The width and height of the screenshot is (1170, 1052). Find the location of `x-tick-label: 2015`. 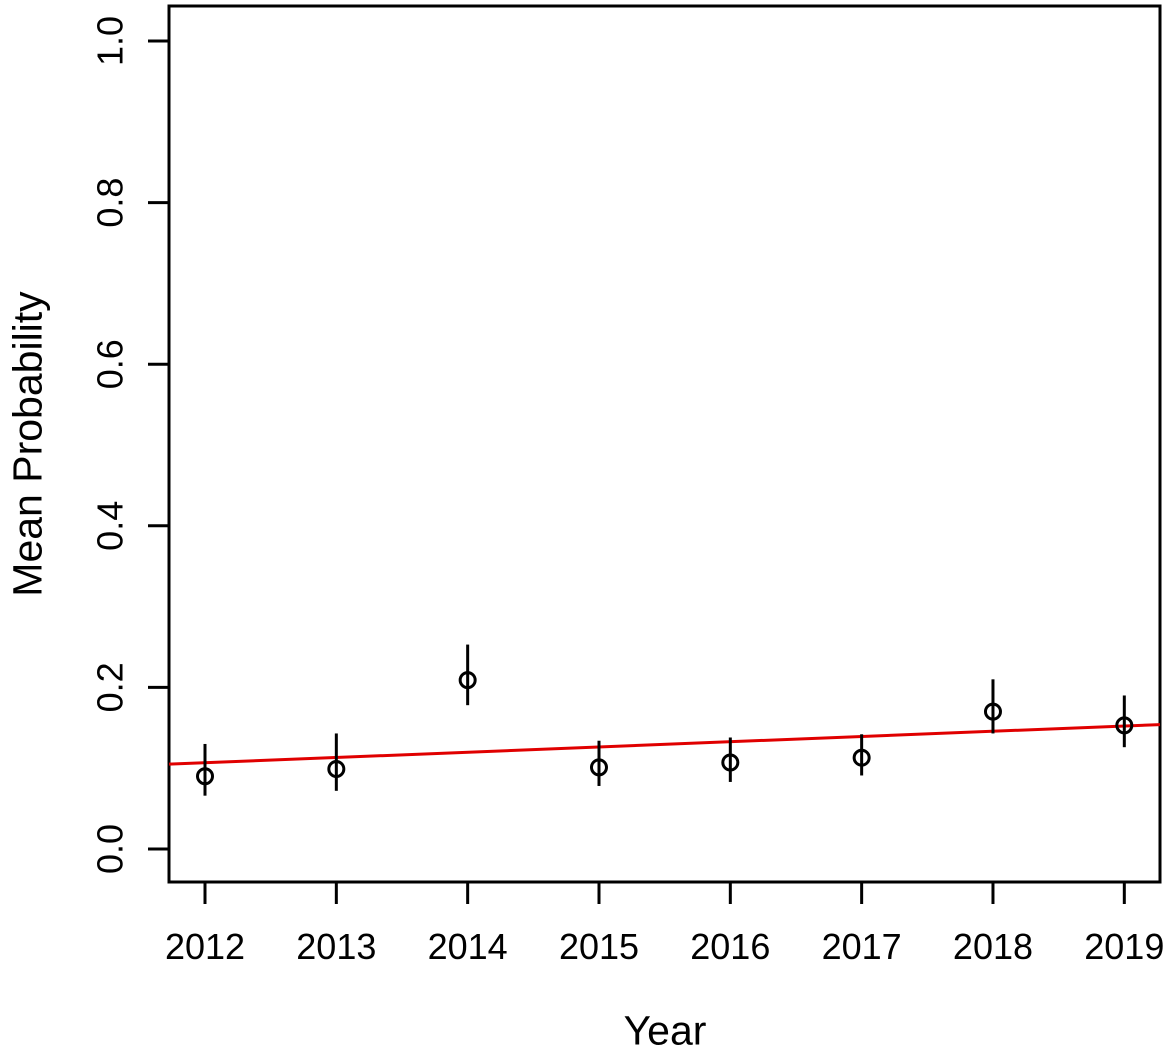

x-tick-label: 2015 is located at coordinates (599, 946).